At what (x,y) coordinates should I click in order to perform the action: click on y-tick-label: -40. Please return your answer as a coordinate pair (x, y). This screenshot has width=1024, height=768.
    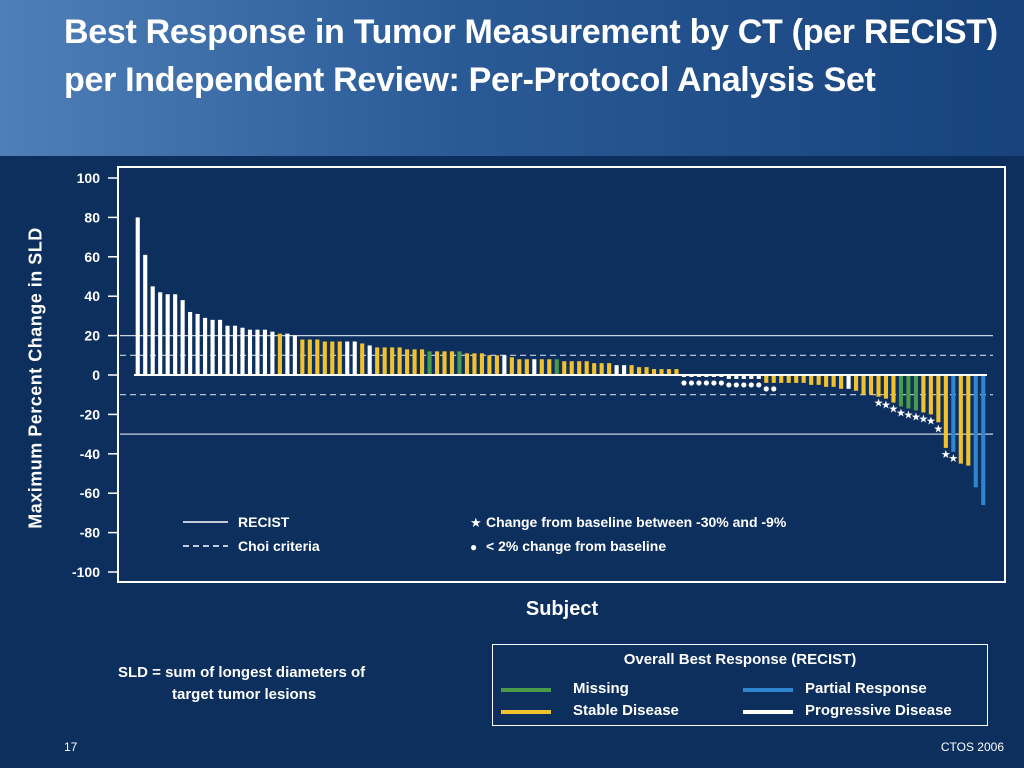
    Looking at the image, I should click on (90, 454).